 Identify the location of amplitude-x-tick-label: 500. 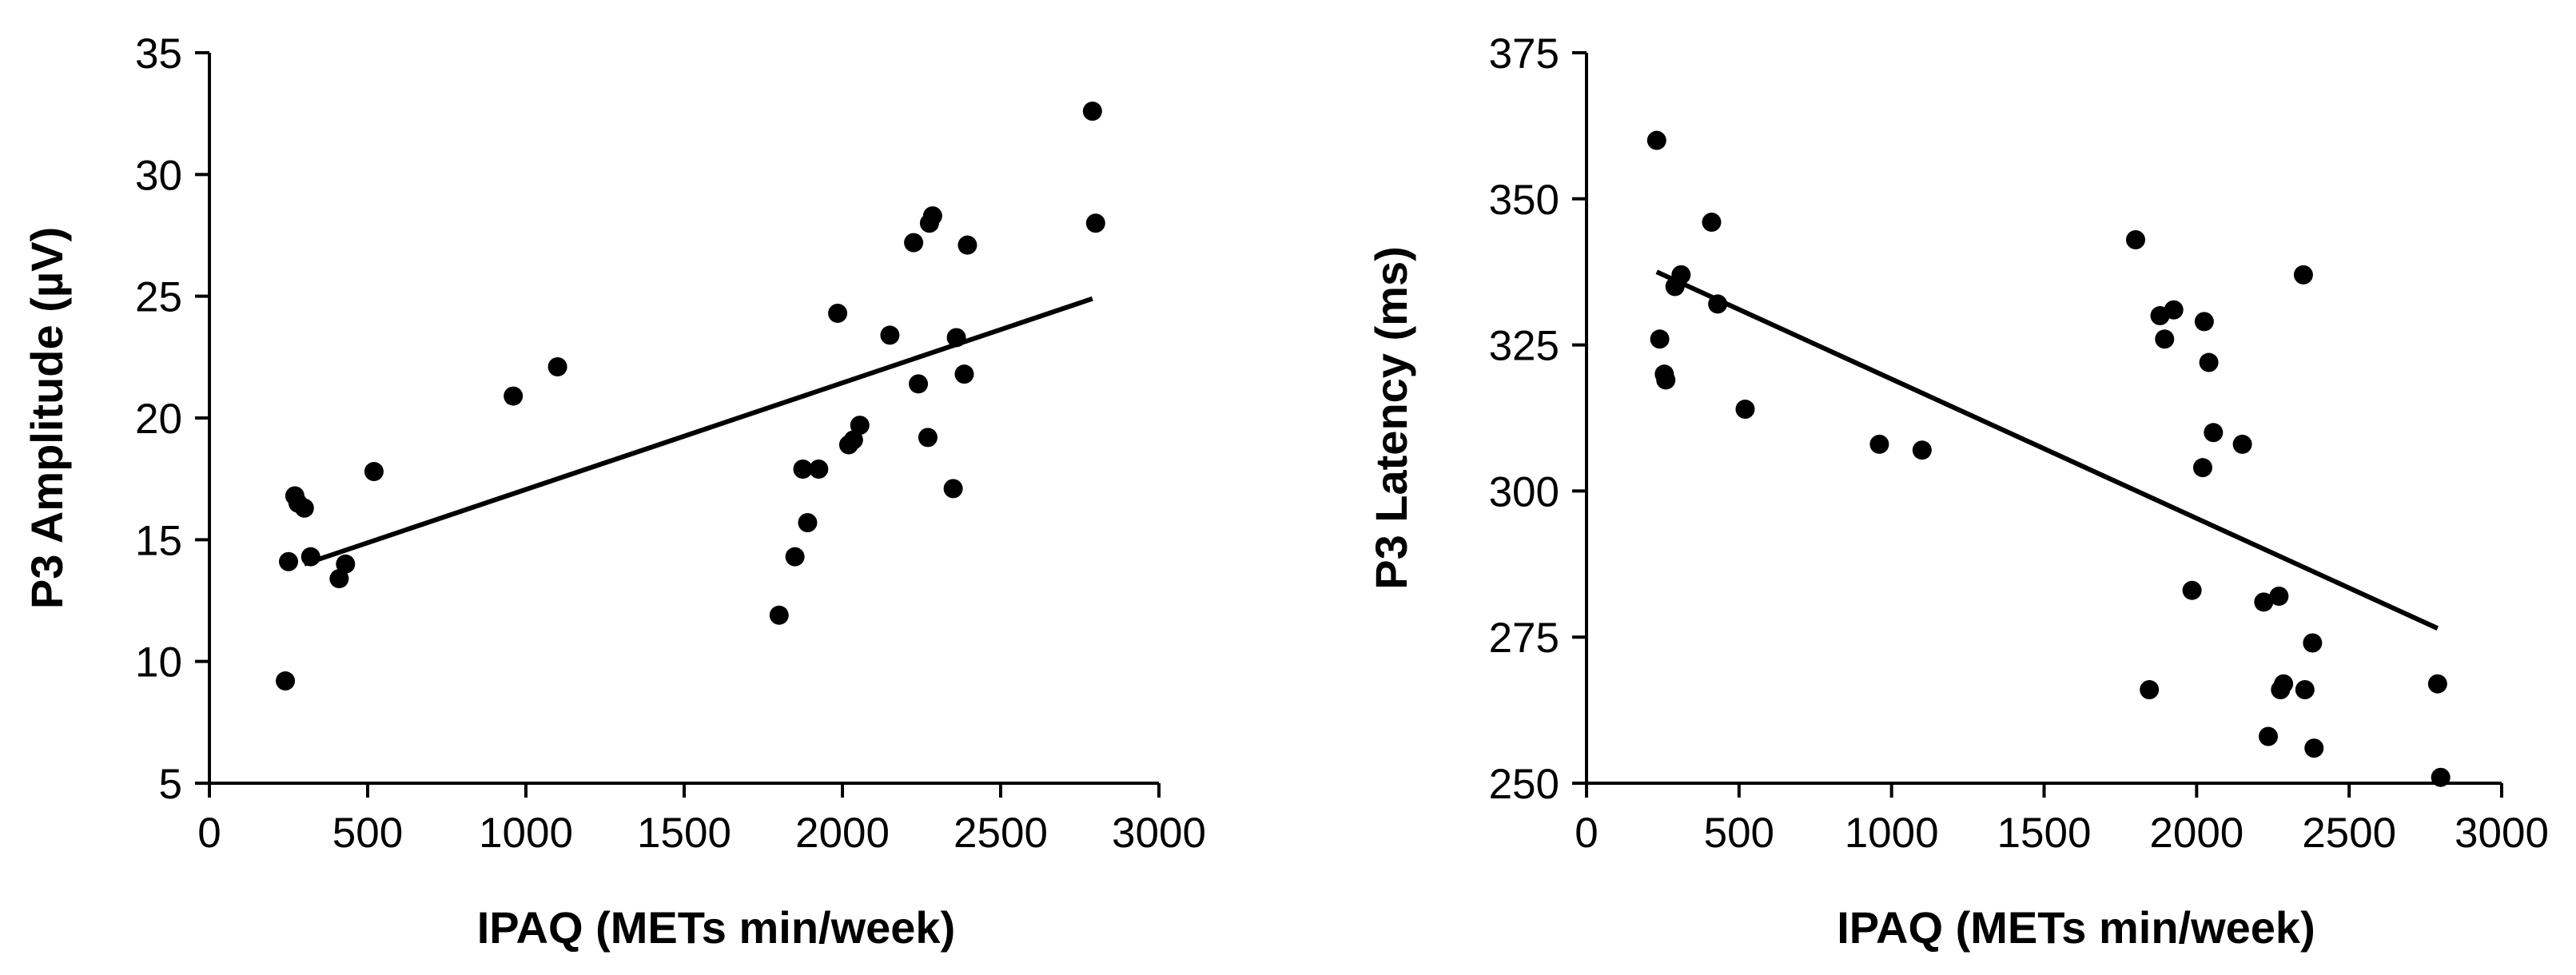
(367, 833).